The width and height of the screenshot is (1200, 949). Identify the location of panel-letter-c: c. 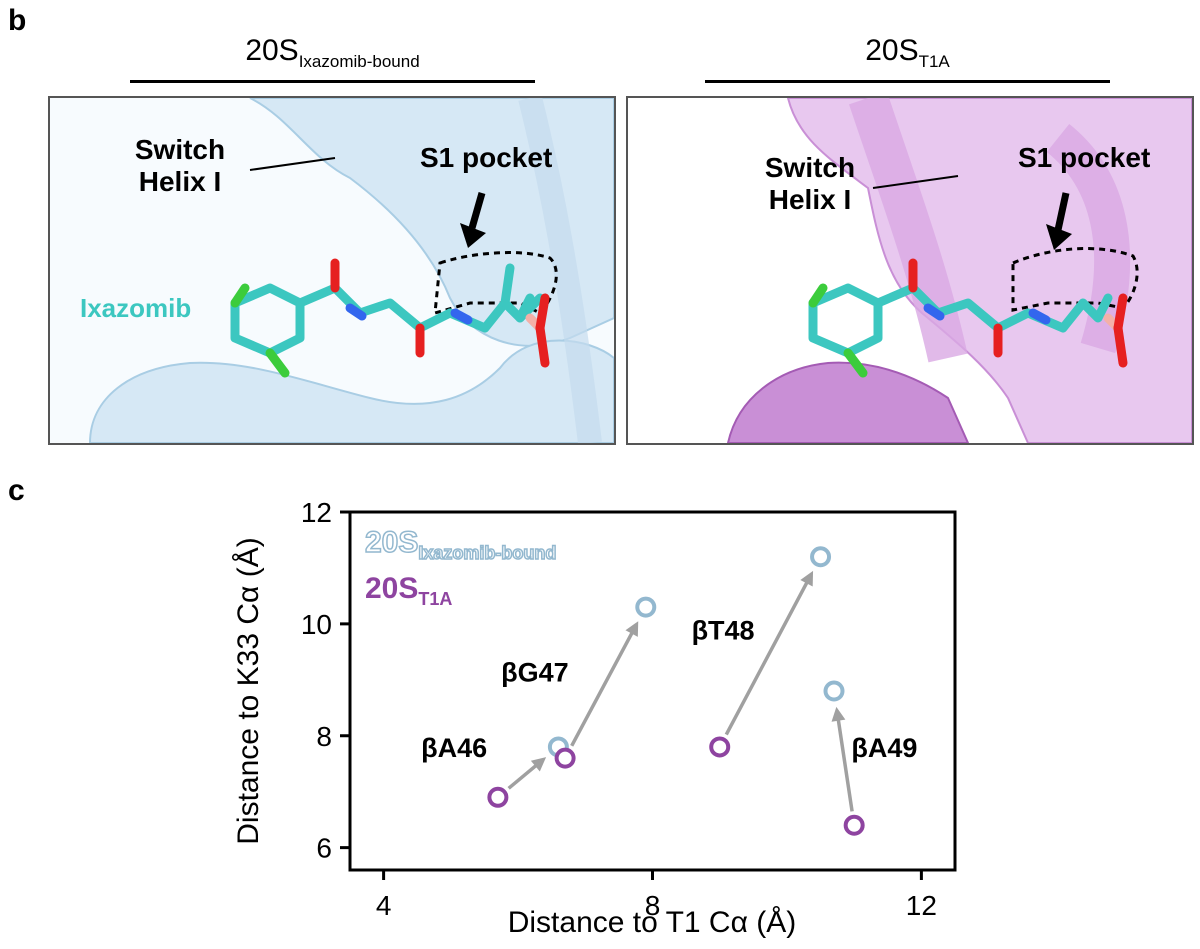
(16, 490).